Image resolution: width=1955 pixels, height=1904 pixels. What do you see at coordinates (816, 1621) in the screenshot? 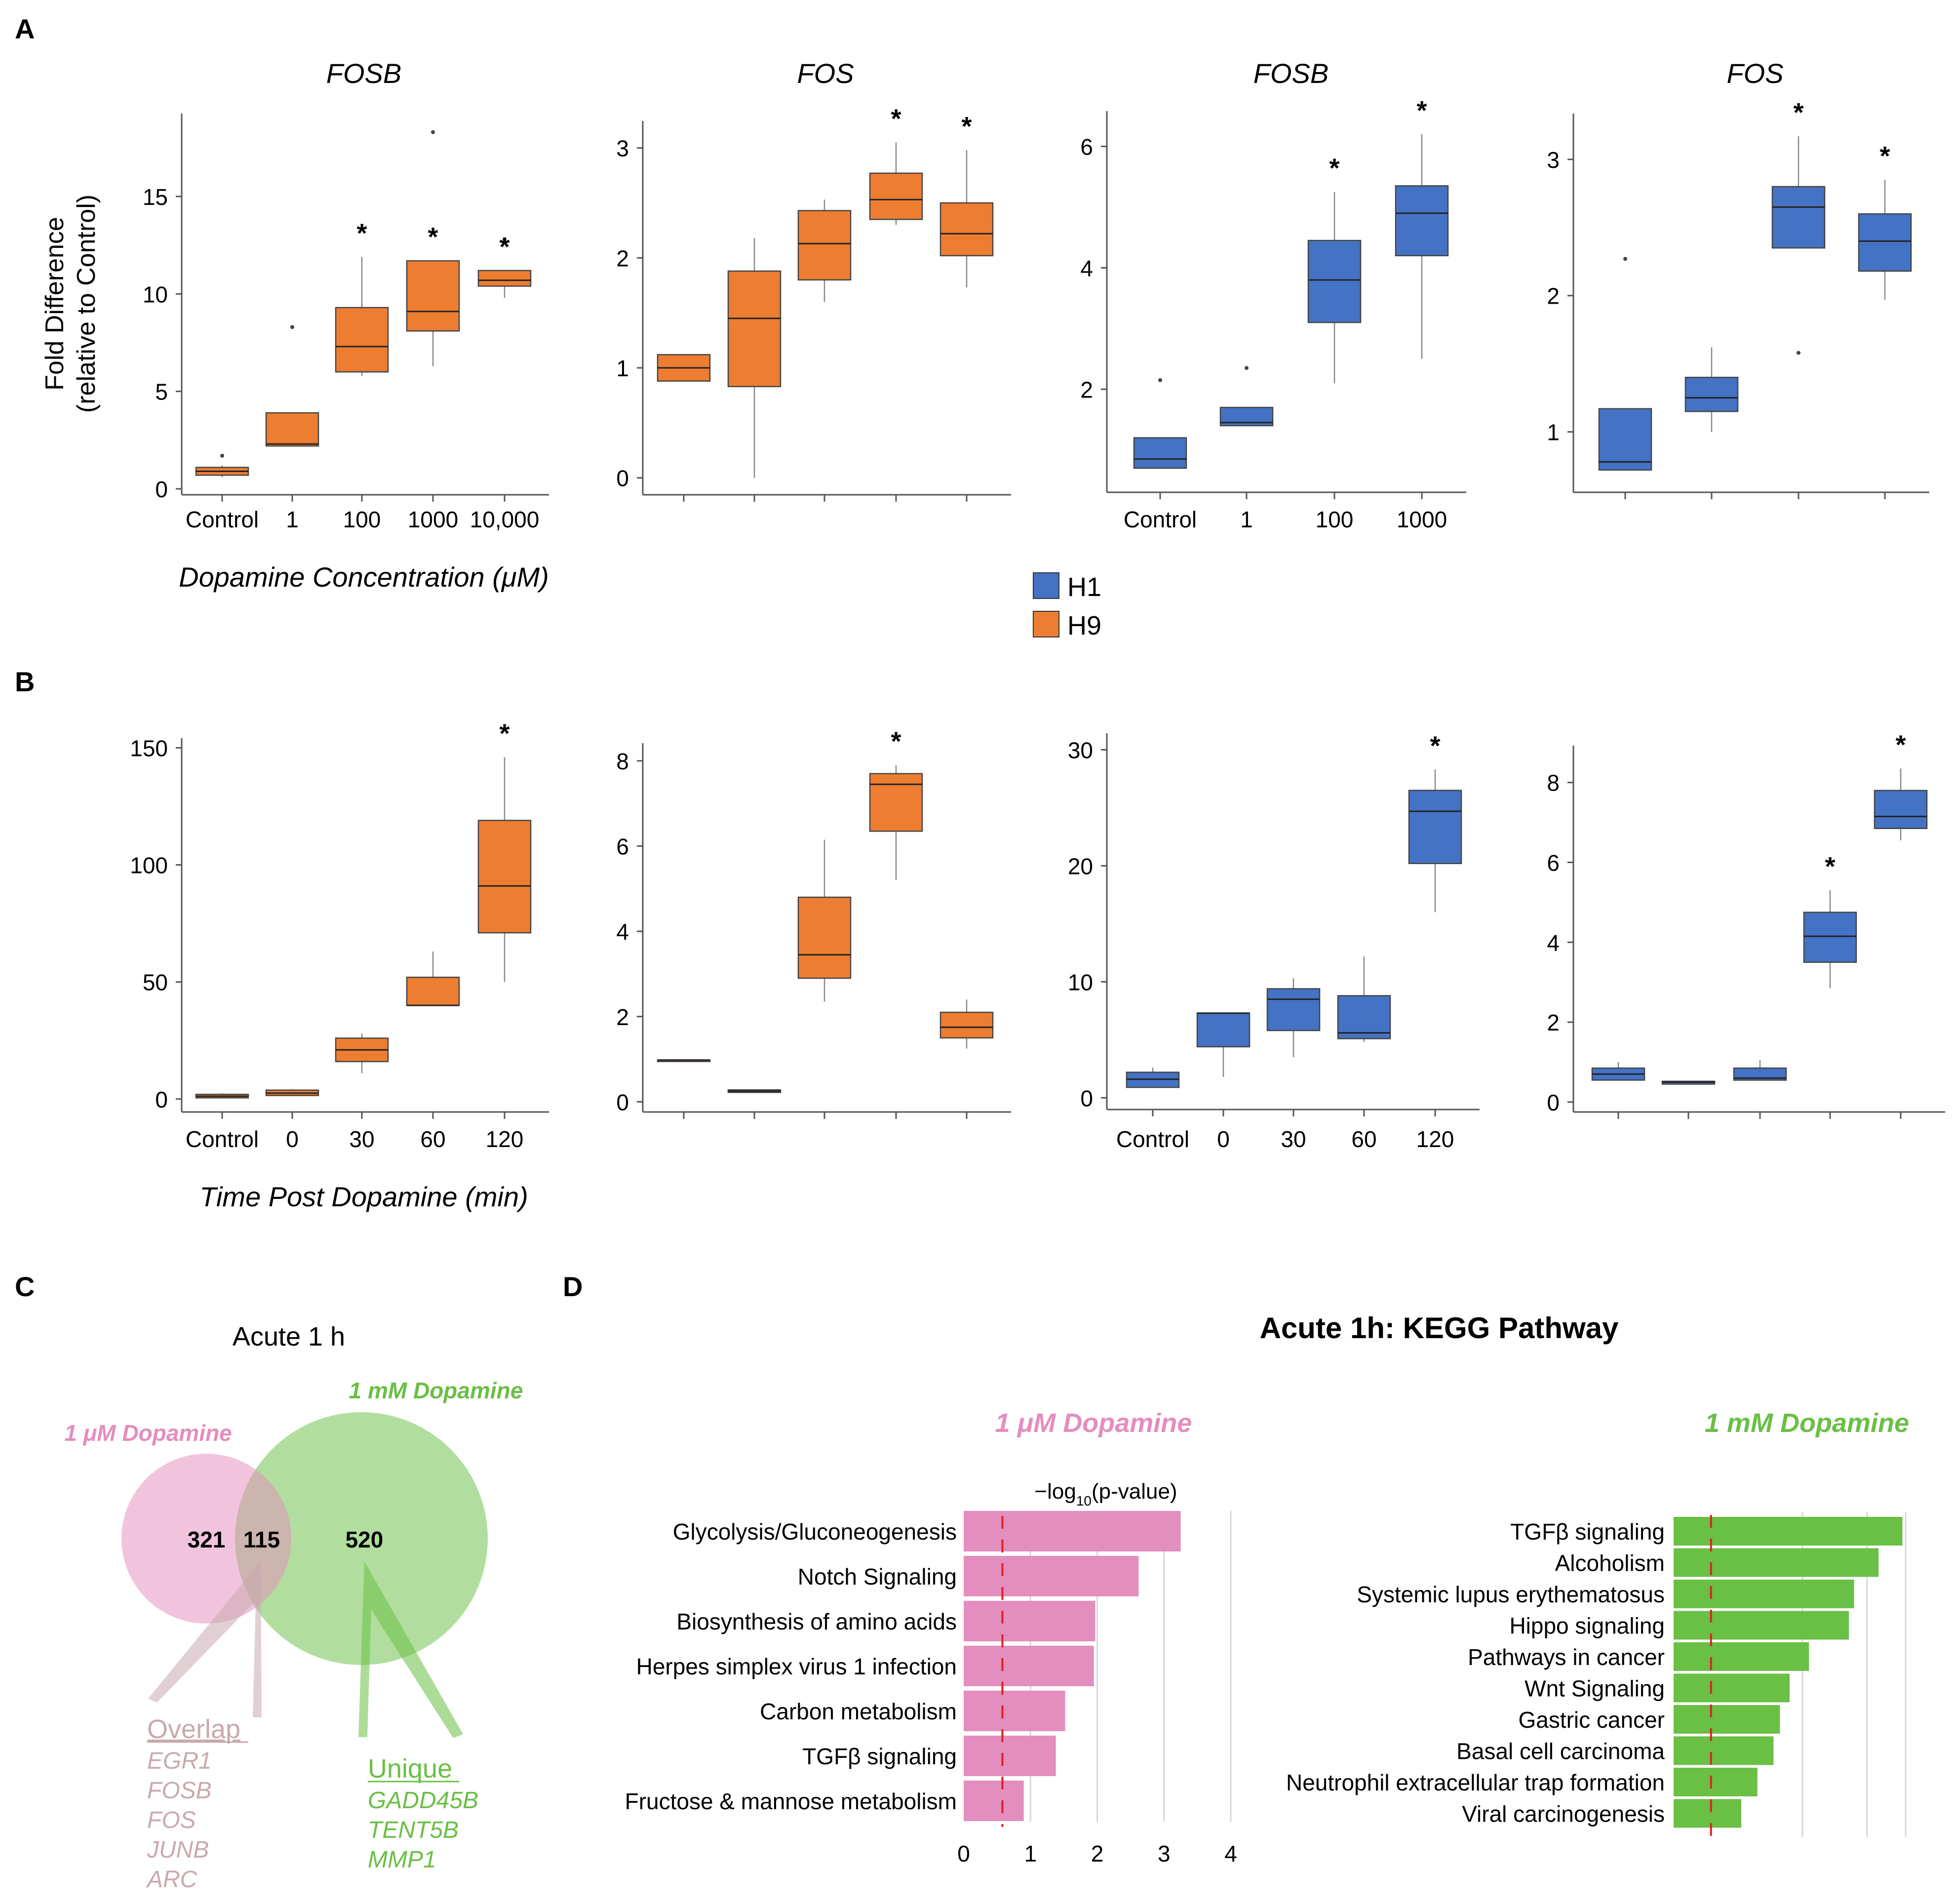
I see `kegg-category-label: Biosynthesis of amino acids` at bounding box center [816, 1621].